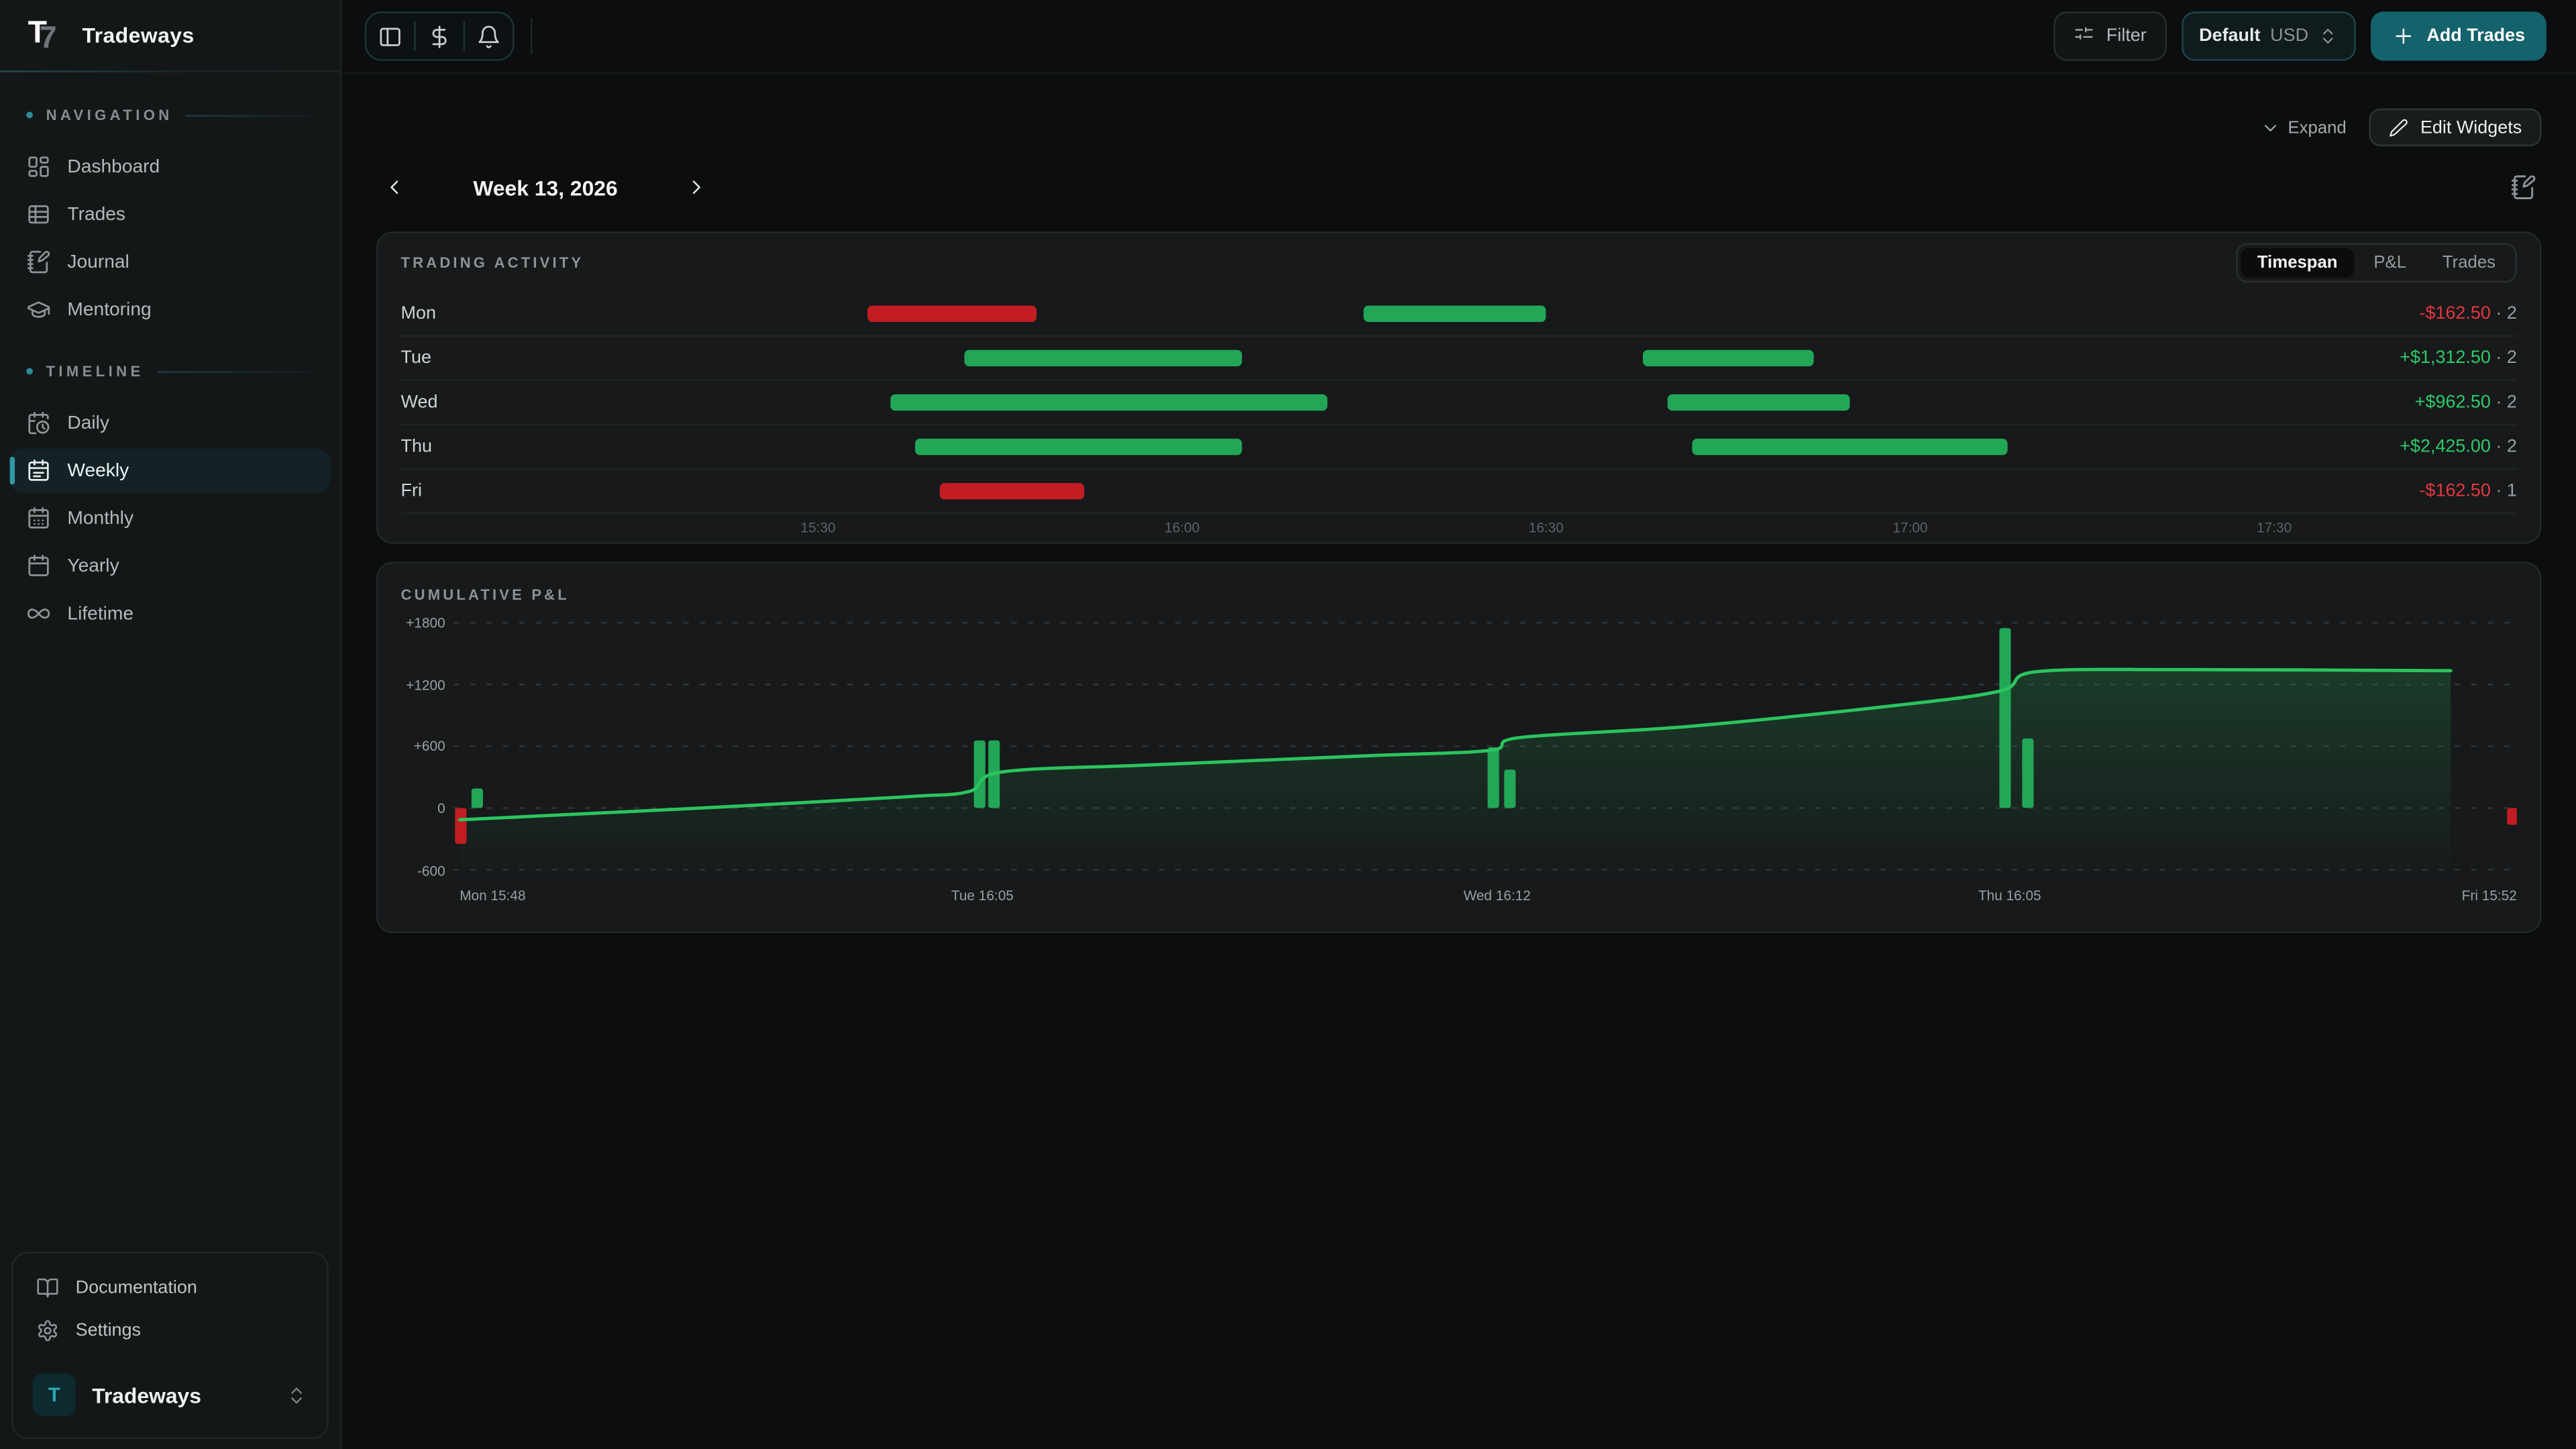  I want to click on time-tick: 17:30, so click(2274, 527).